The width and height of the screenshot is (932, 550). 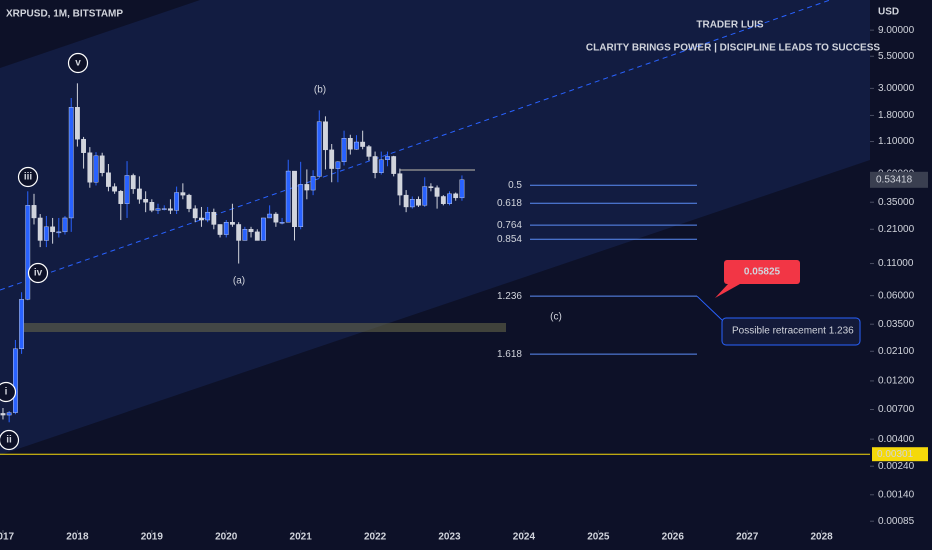 I want to click on fib-label: 0.764, so click(x=509, y=225).